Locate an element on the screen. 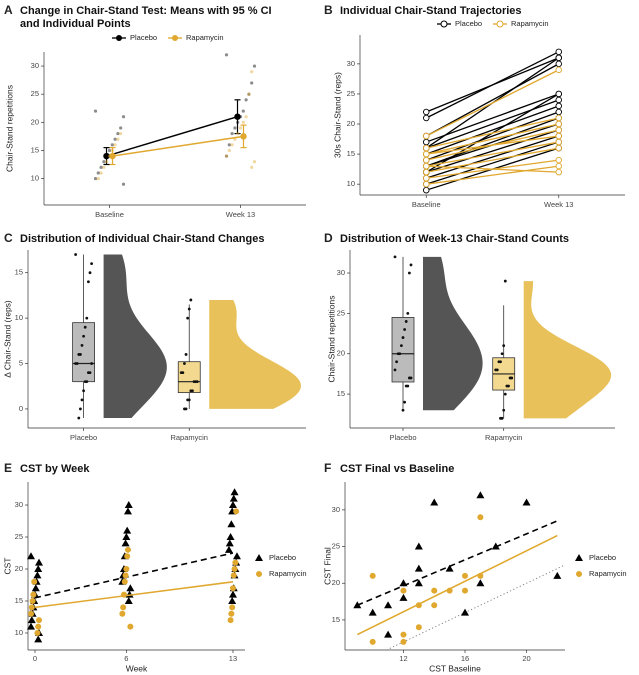 This screenshot has width=639, height=675. y-tick-label: 0 is located at coordinates (21, 408).